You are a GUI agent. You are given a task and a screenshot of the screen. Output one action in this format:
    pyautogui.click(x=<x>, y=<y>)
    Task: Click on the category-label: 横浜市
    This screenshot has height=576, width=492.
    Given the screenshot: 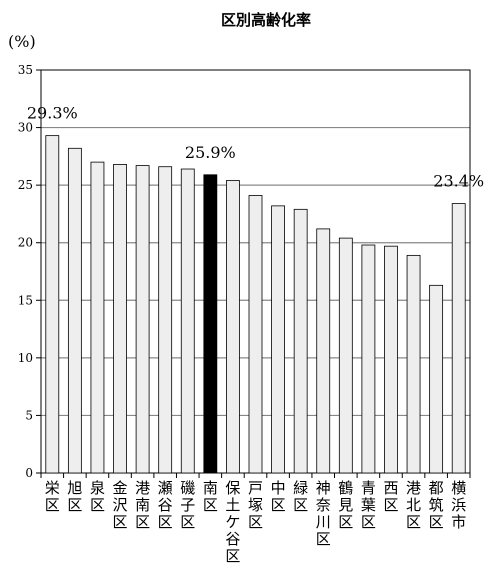 What is the action you would take?
    pyautogui.click(x=458, y=505)
    